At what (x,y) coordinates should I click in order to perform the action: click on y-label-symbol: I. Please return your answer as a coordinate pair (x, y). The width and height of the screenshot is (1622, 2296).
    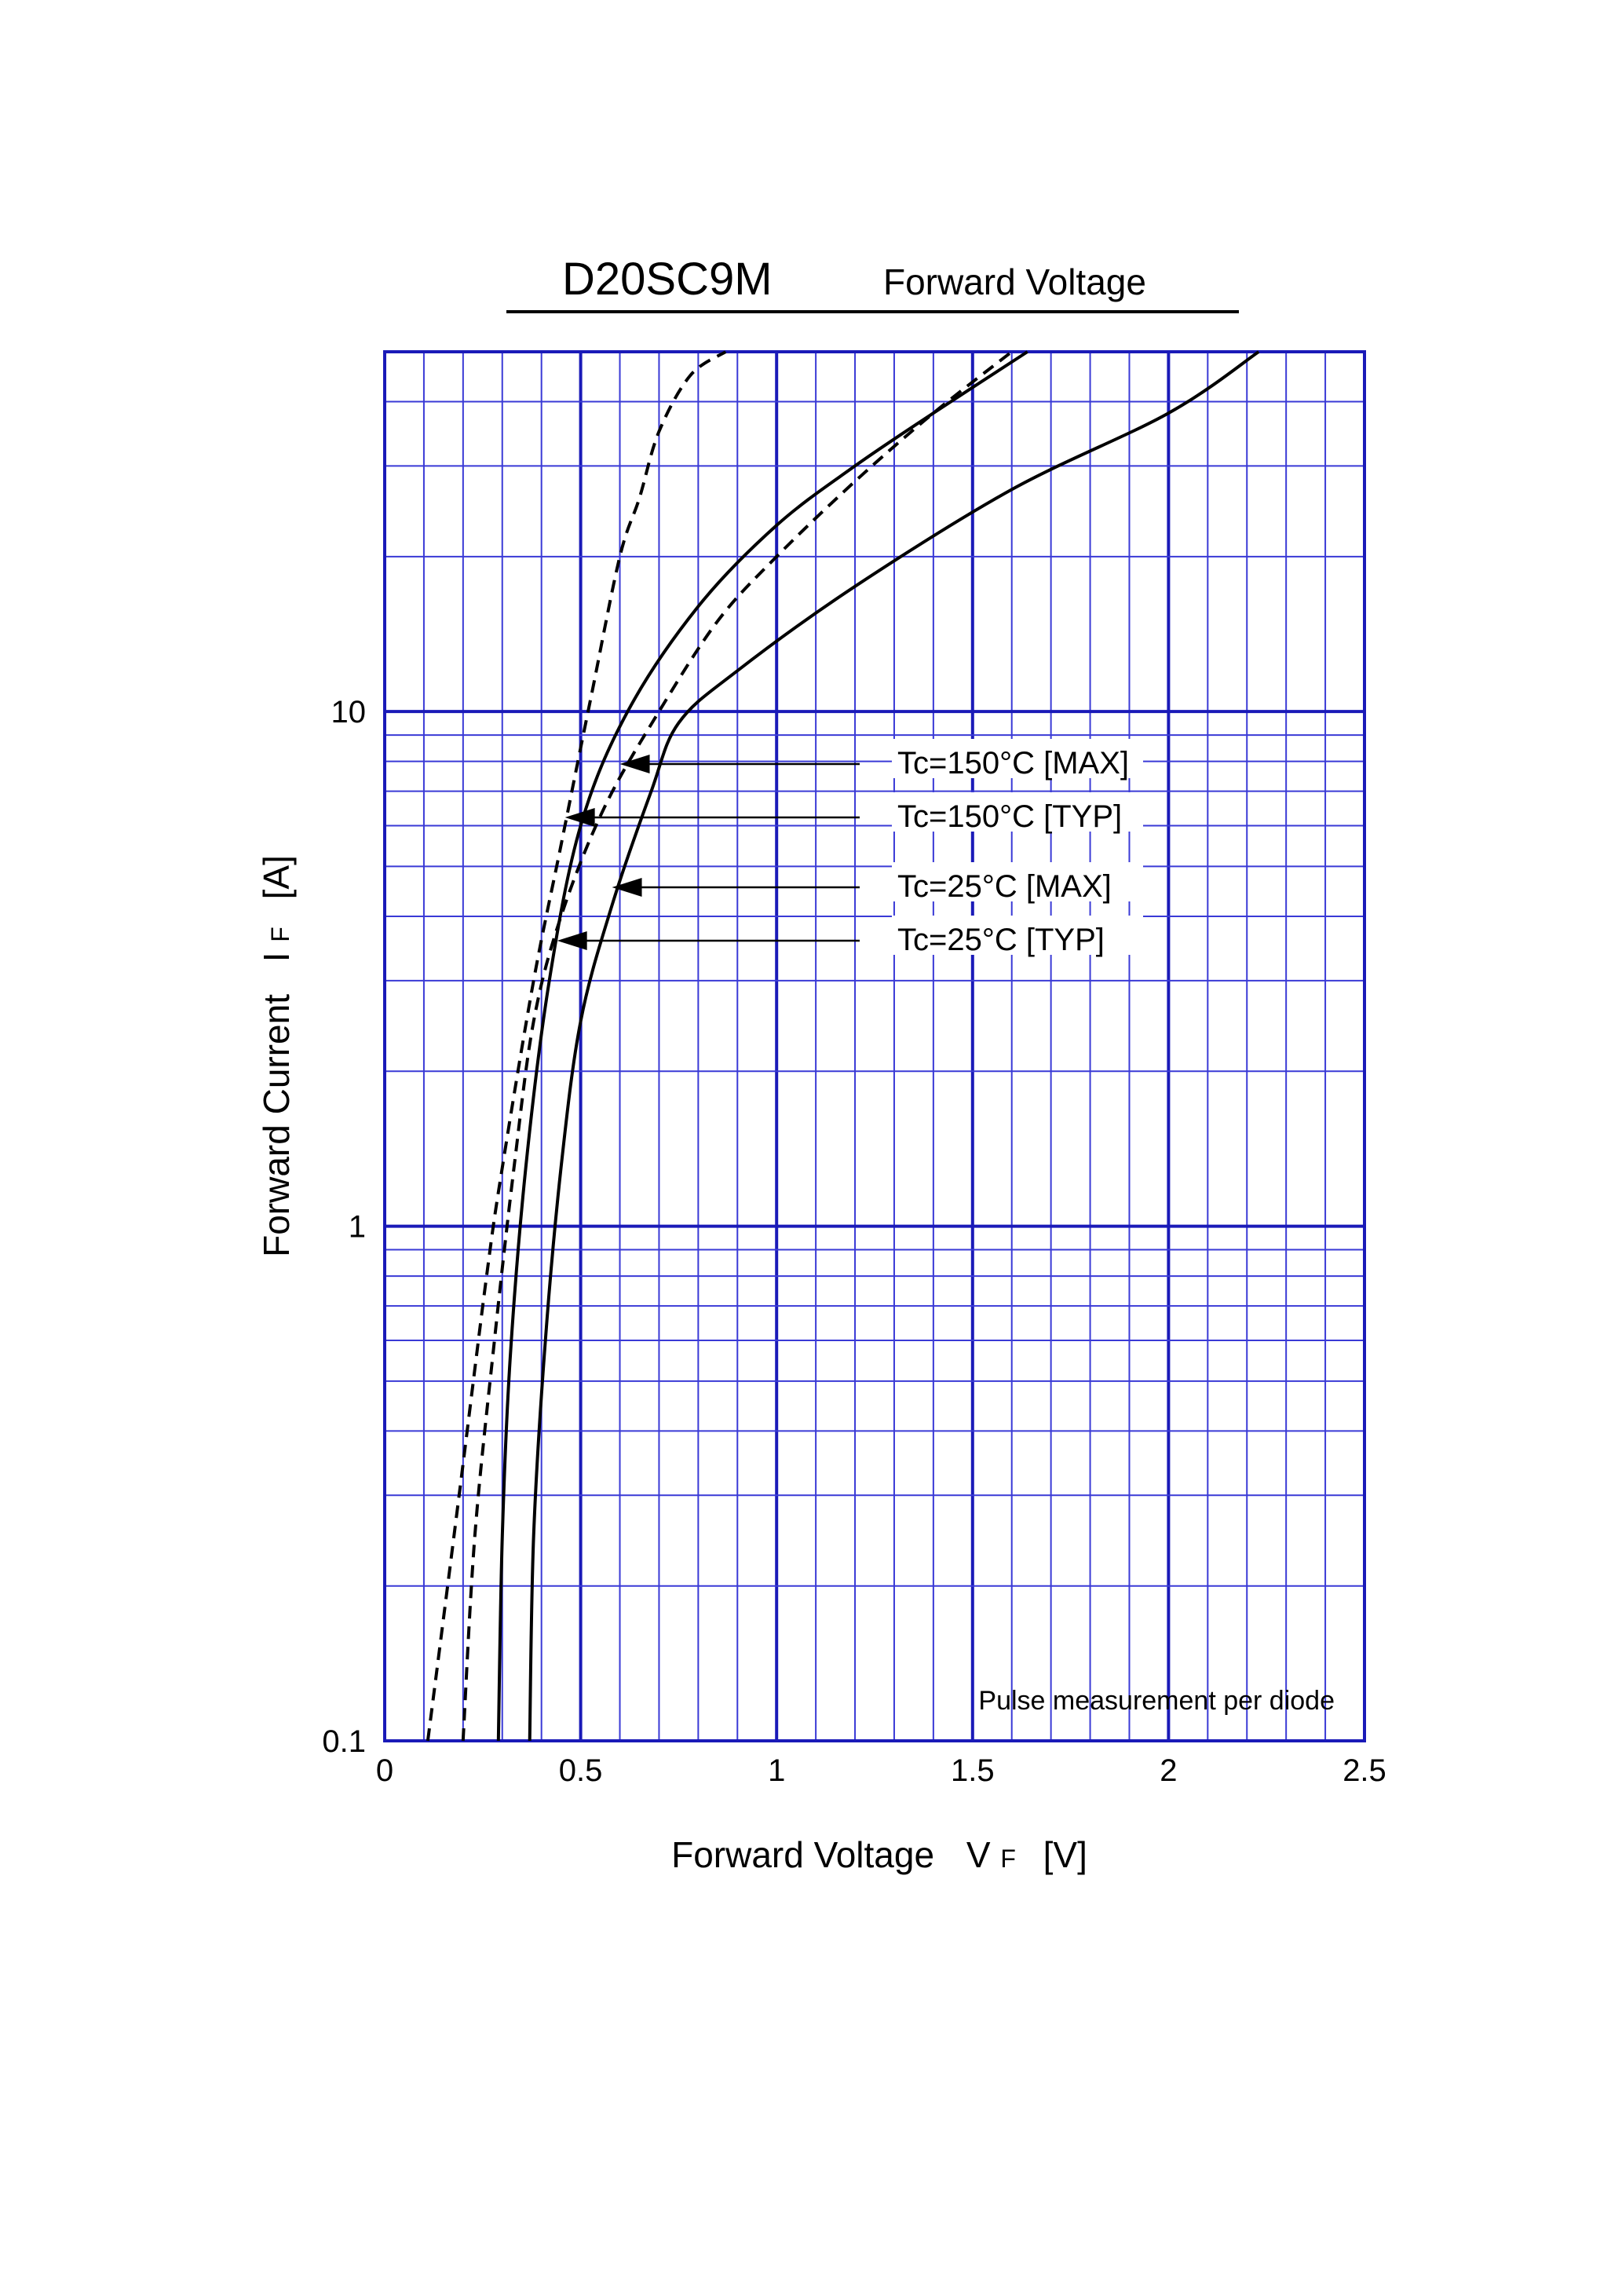
    Looking at the image, I should click on (276, 957).